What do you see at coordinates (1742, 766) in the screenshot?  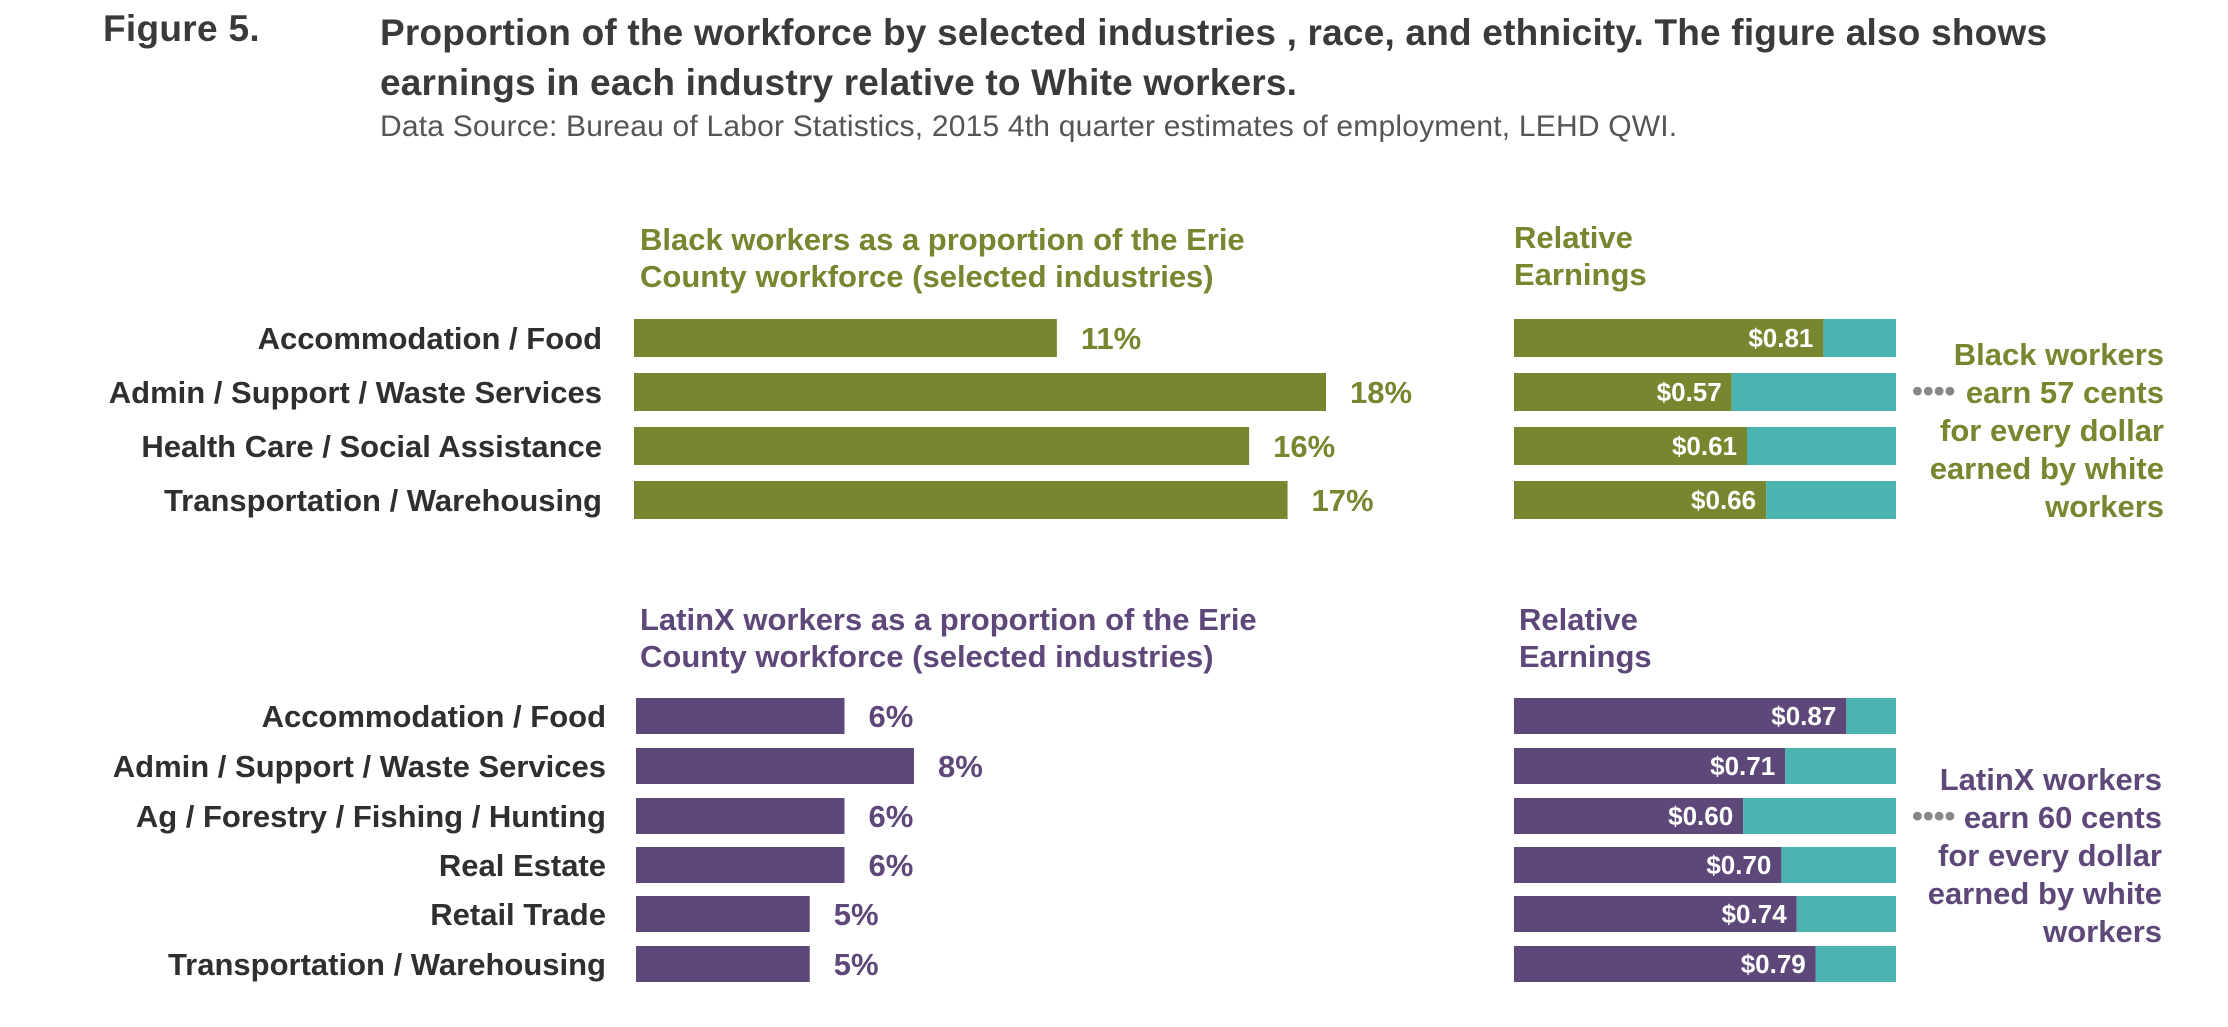 I see `earnings-value-label: $0.71` at bounding box center [1742, 766].